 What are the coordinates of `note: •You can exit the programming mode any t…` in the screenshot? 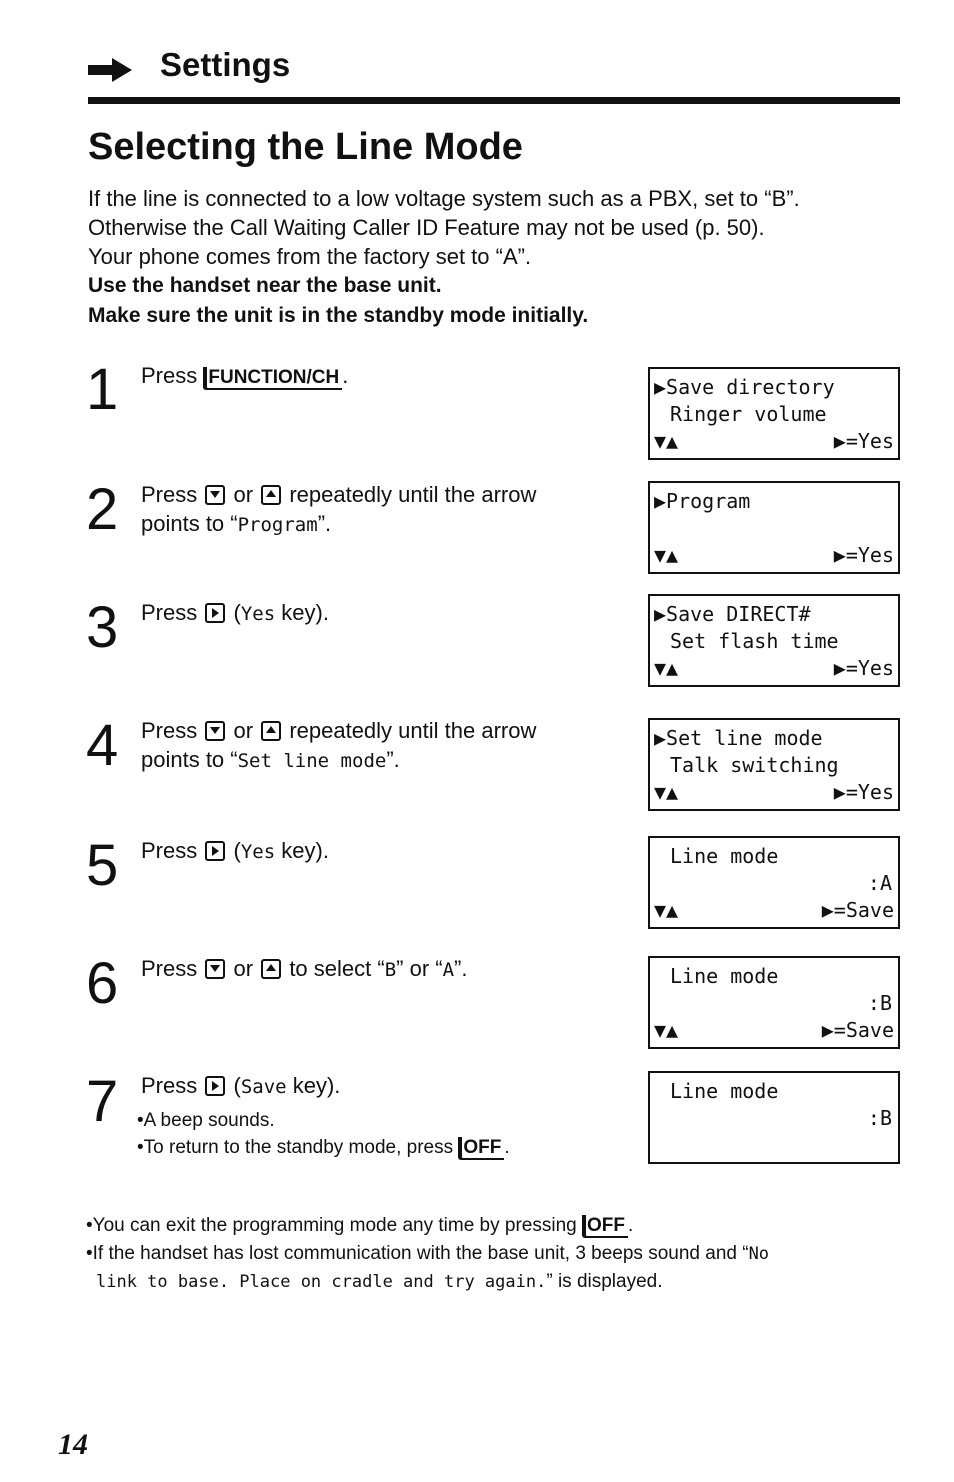 It's located at (360, 1226).